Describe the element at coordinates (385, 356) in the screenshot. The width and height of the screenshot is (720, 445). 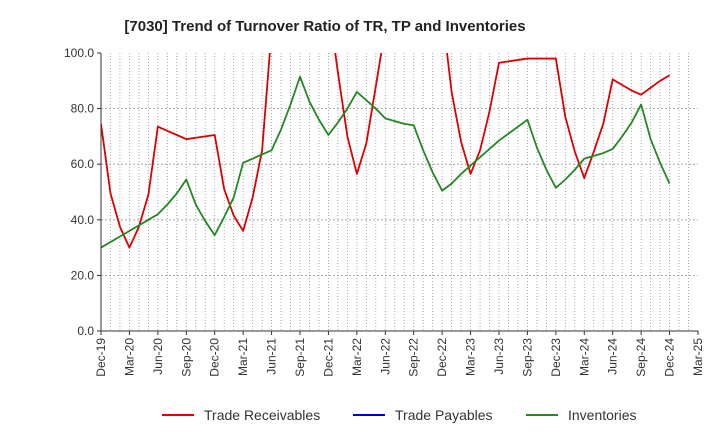
I see `x-tick-label: Jun-22` at that location.